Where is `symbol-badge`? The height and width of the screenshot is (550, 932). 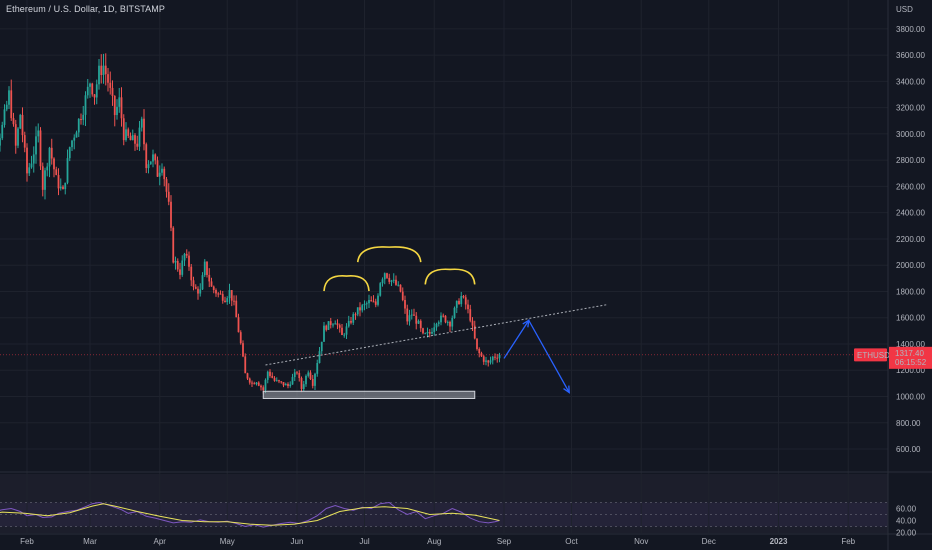 symbol-badge is located at coordinates (870, 355).